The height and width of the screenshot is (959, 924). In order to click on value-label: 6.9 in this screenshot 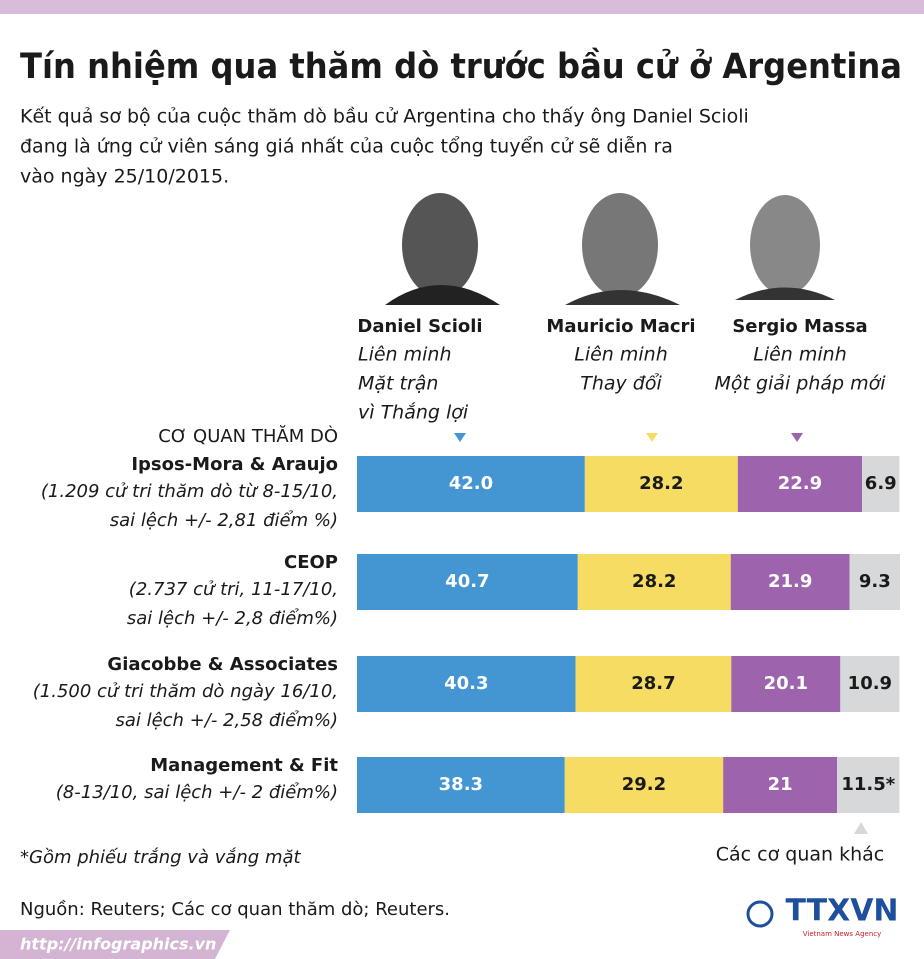, I will do `click(881, 483)`.